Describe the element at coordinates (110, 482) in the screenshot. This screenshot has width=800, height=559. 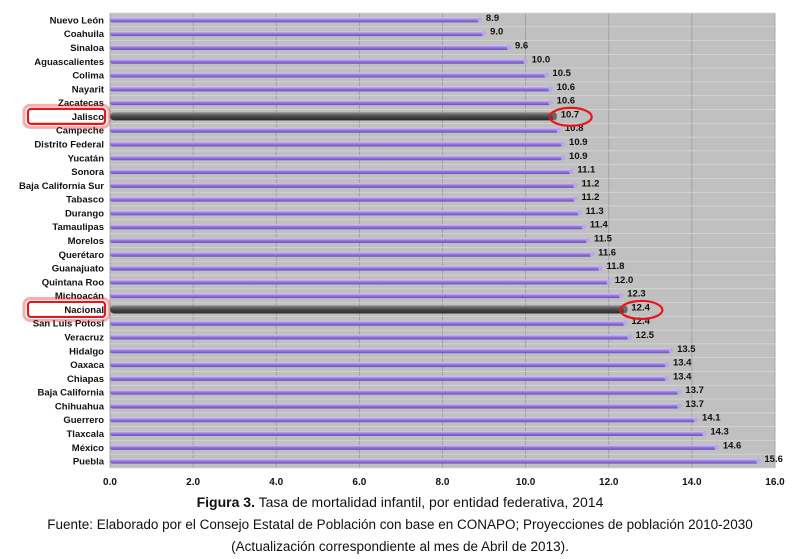
I see `x-tick-label: 0.0` at that location.